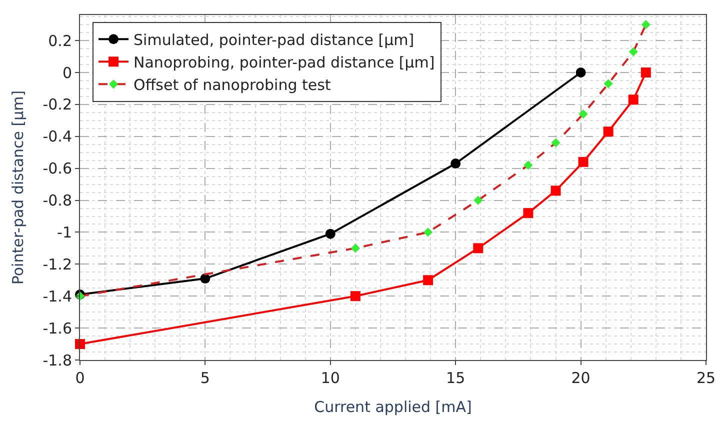 The image size is (728, 425). Describe the element at coordinates (456, 378) in the screenshot. I see `x-tick-label: 15` at that location.